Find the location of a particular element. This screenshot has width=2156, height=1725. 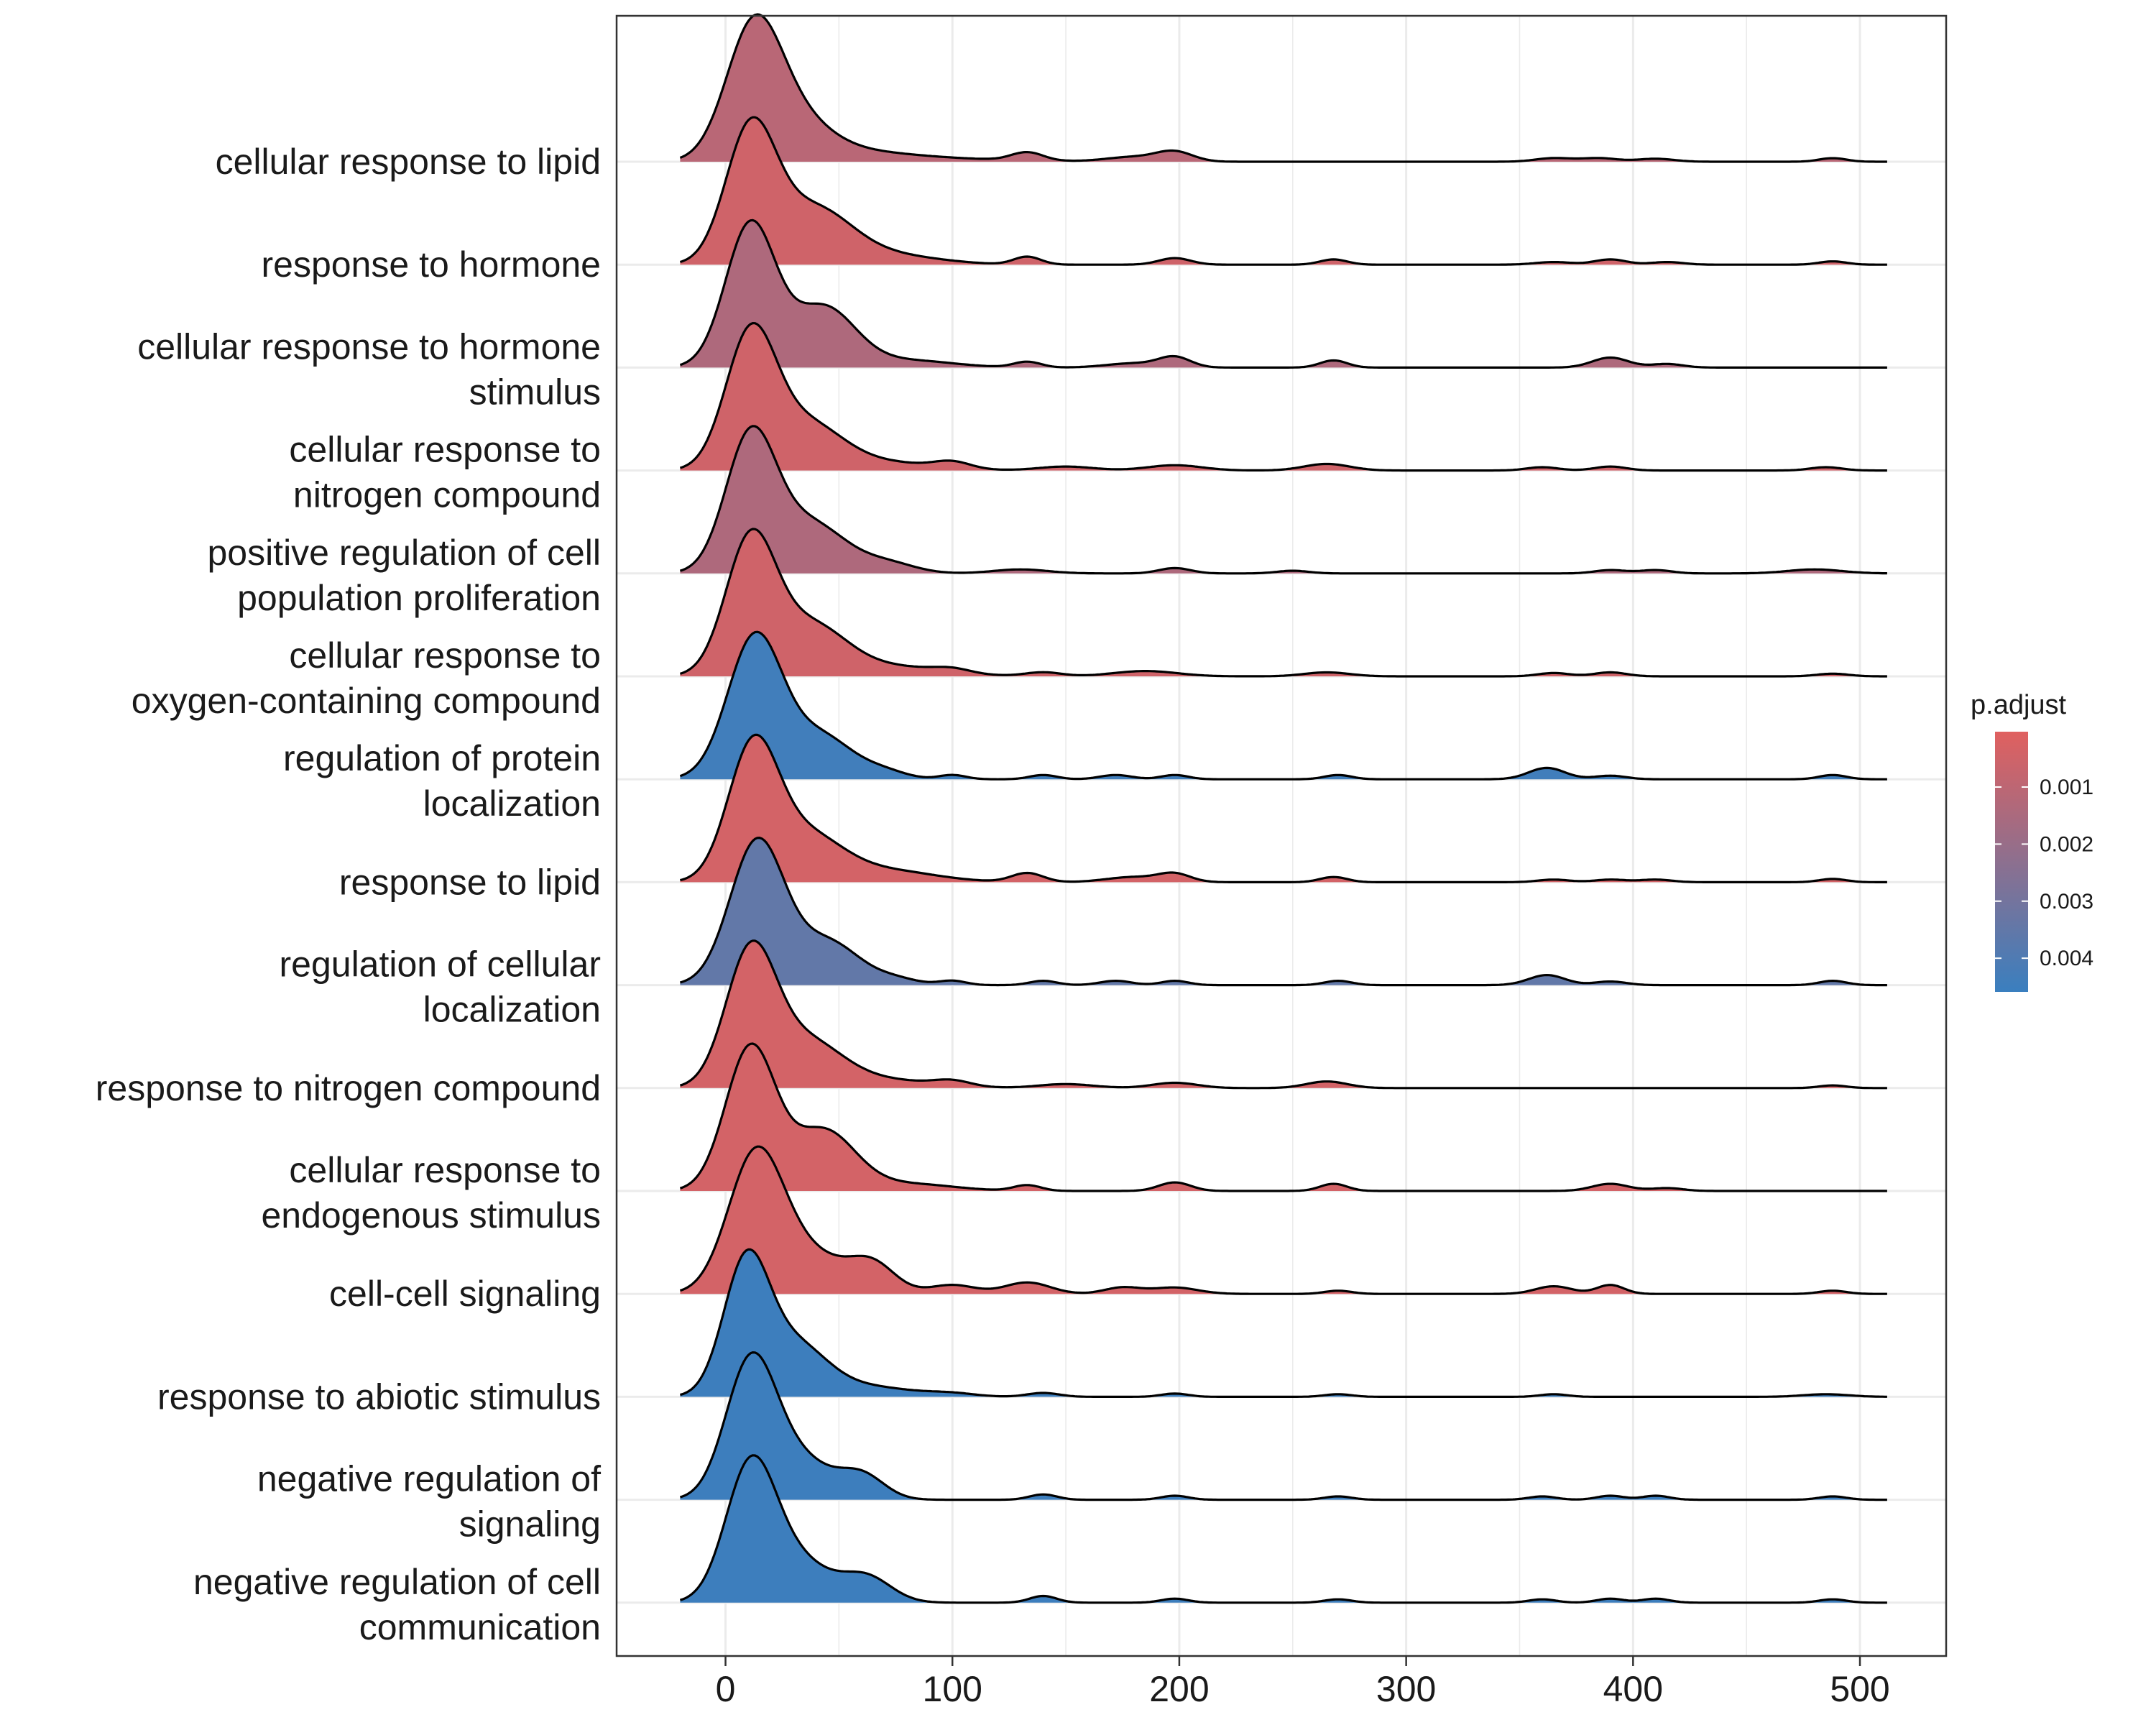

y-tick-label: population proliferation is located at coordinates (419, 598).